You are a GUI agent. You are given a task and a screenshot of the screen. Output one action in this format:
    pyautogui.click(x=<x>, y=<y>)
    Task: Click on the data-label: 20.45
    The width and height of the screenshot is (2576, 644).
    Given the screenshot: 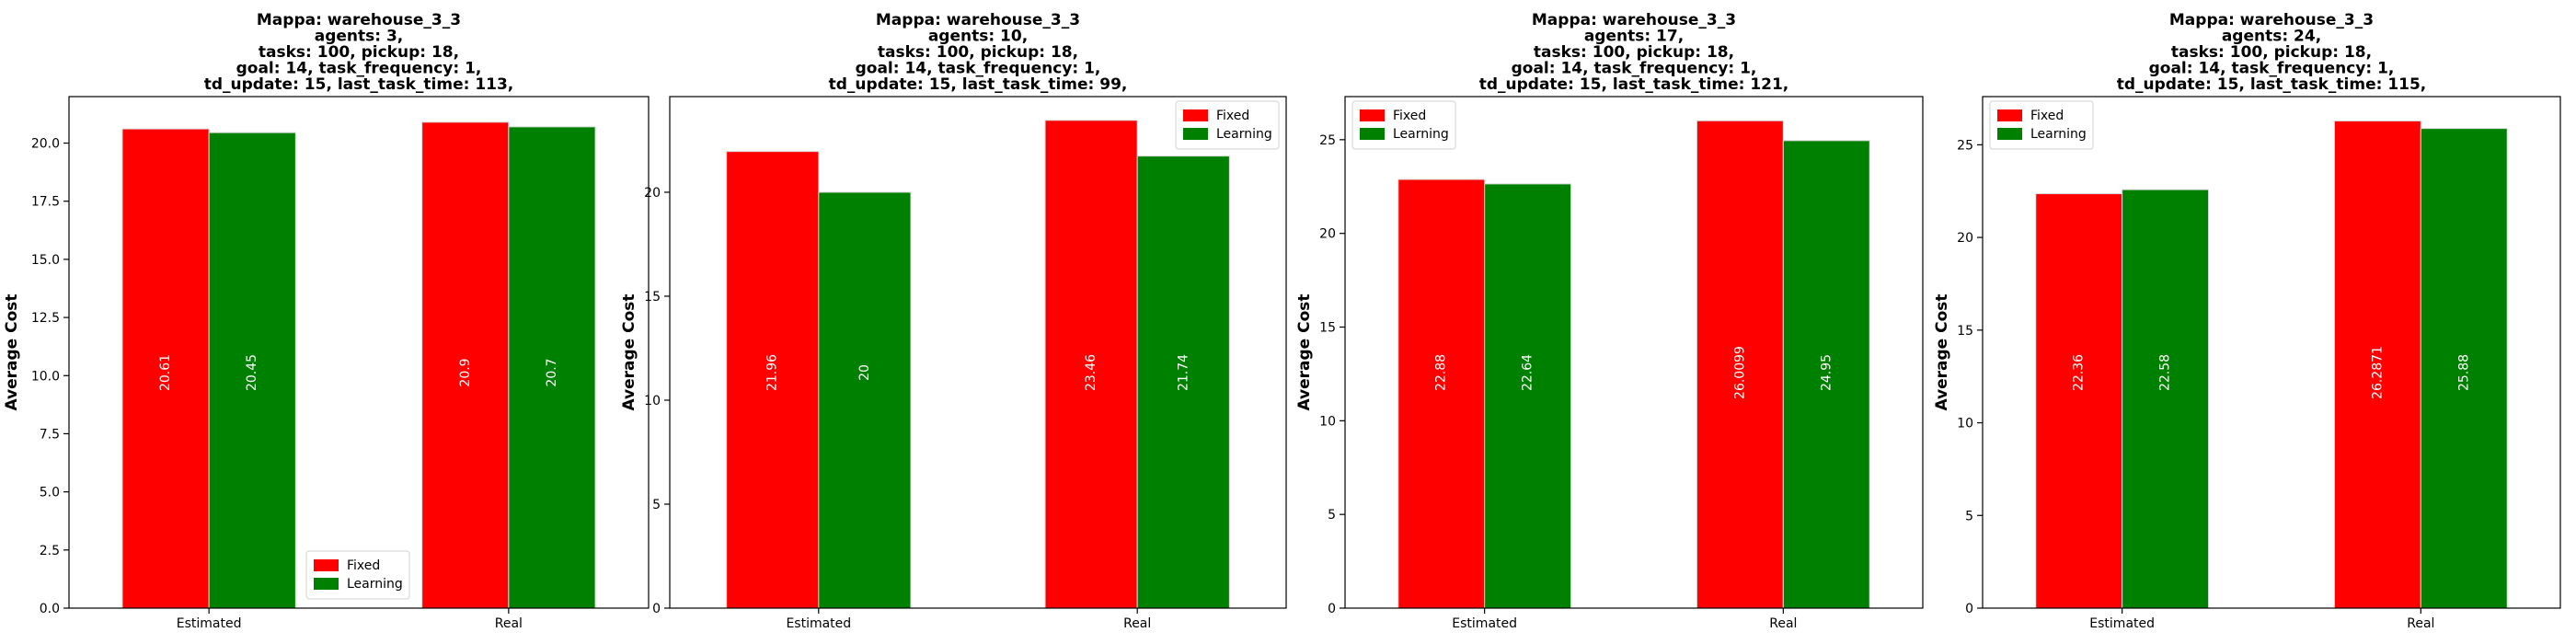 What is the action you would take?
    pyautogui.click(x=252, y=372)
    